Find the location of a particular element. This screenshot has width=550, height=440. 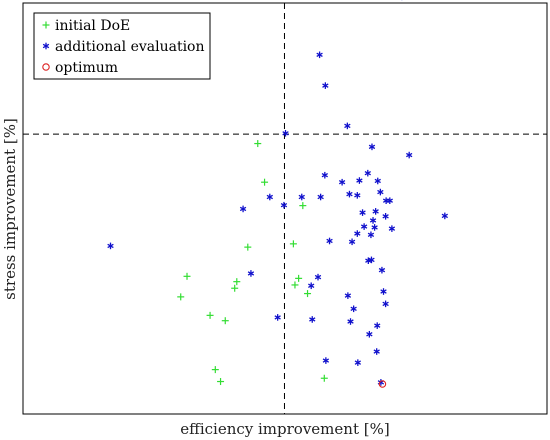

series-circle is located at coordinates (382, 384).